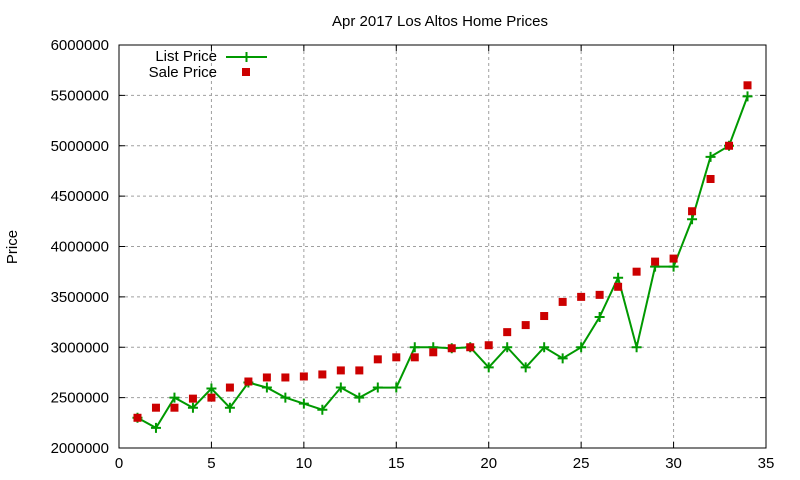 Image resolution: width=800 pixels, height=480 pixels. Describe the element at coordinates (80, 95) in the screenshot. I see `y-tick-label: 5500000` at that location.